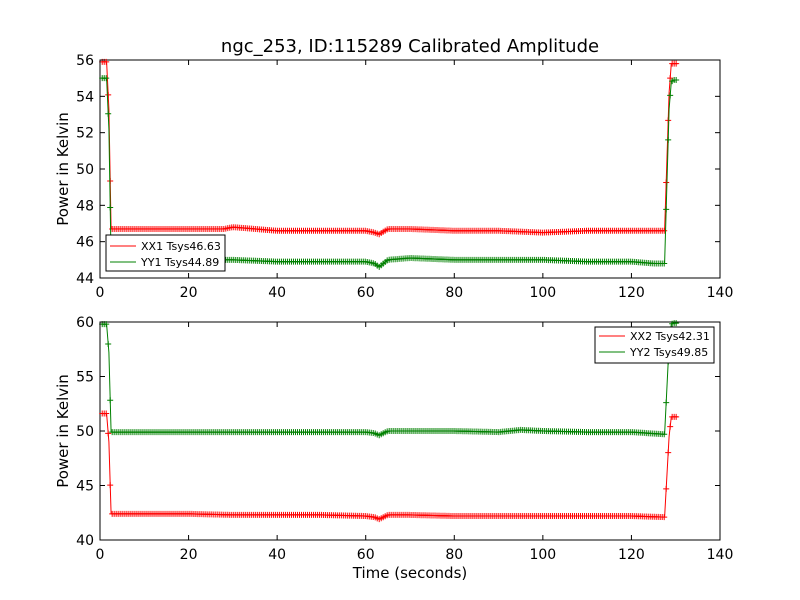  What do you see at coordinates (85, 541) in the screenshot?
I see `bottom-y-tick-label: 40` at bounding box center [85, 541].